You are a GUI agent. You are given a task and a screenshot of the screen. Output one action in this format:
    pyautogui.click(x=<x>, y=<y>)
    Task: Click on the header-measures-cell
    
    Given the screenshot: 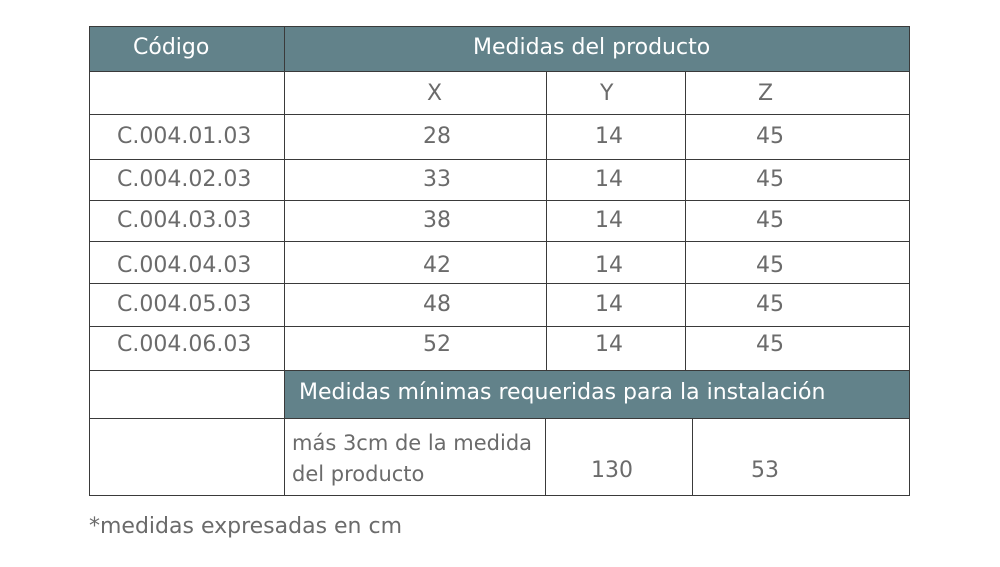 What is the action you would take?
    pyautogui.click(x=597, y=49)
    